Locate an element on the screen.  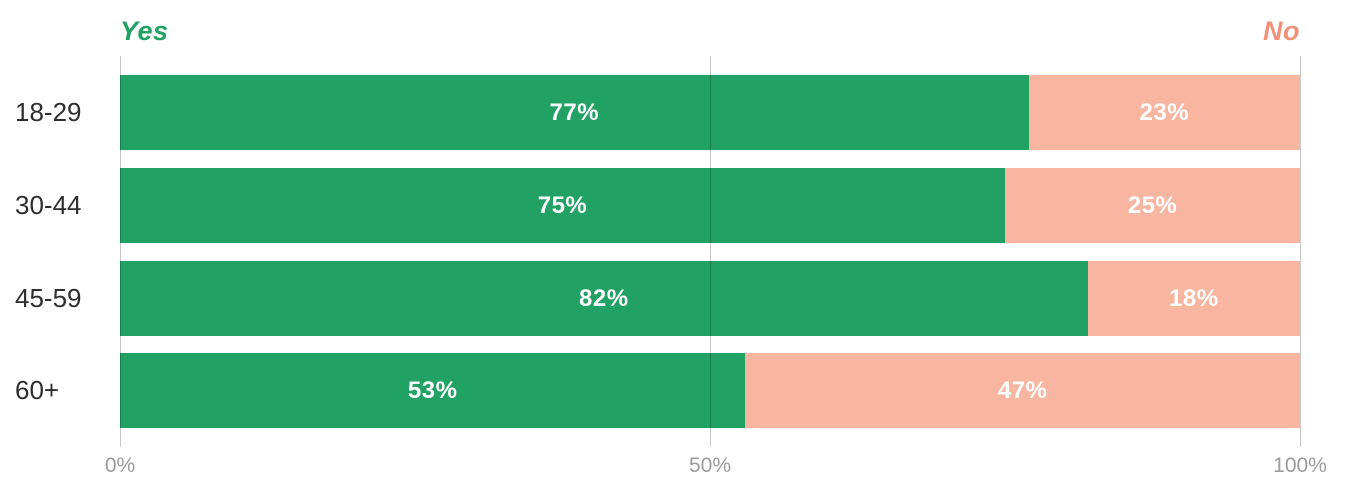
gridline-0pct is located at coordinates (120, 251).